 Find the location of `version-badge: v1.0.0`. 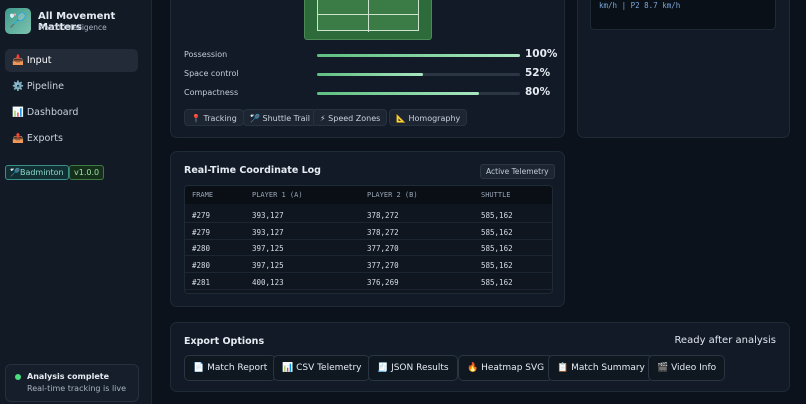

version-badge: v1.0.0 is located at coordinates (87, 172).